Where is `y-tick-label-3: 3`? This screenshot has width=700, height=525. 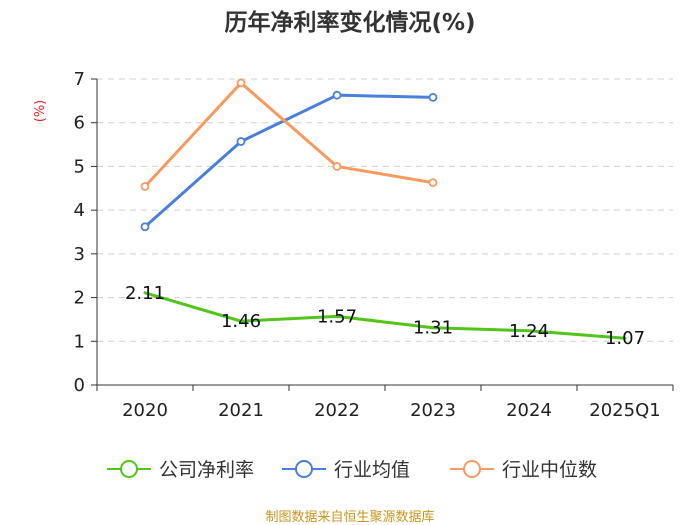 y-tick-label-3: 3 is located at coordinates (79, 254).